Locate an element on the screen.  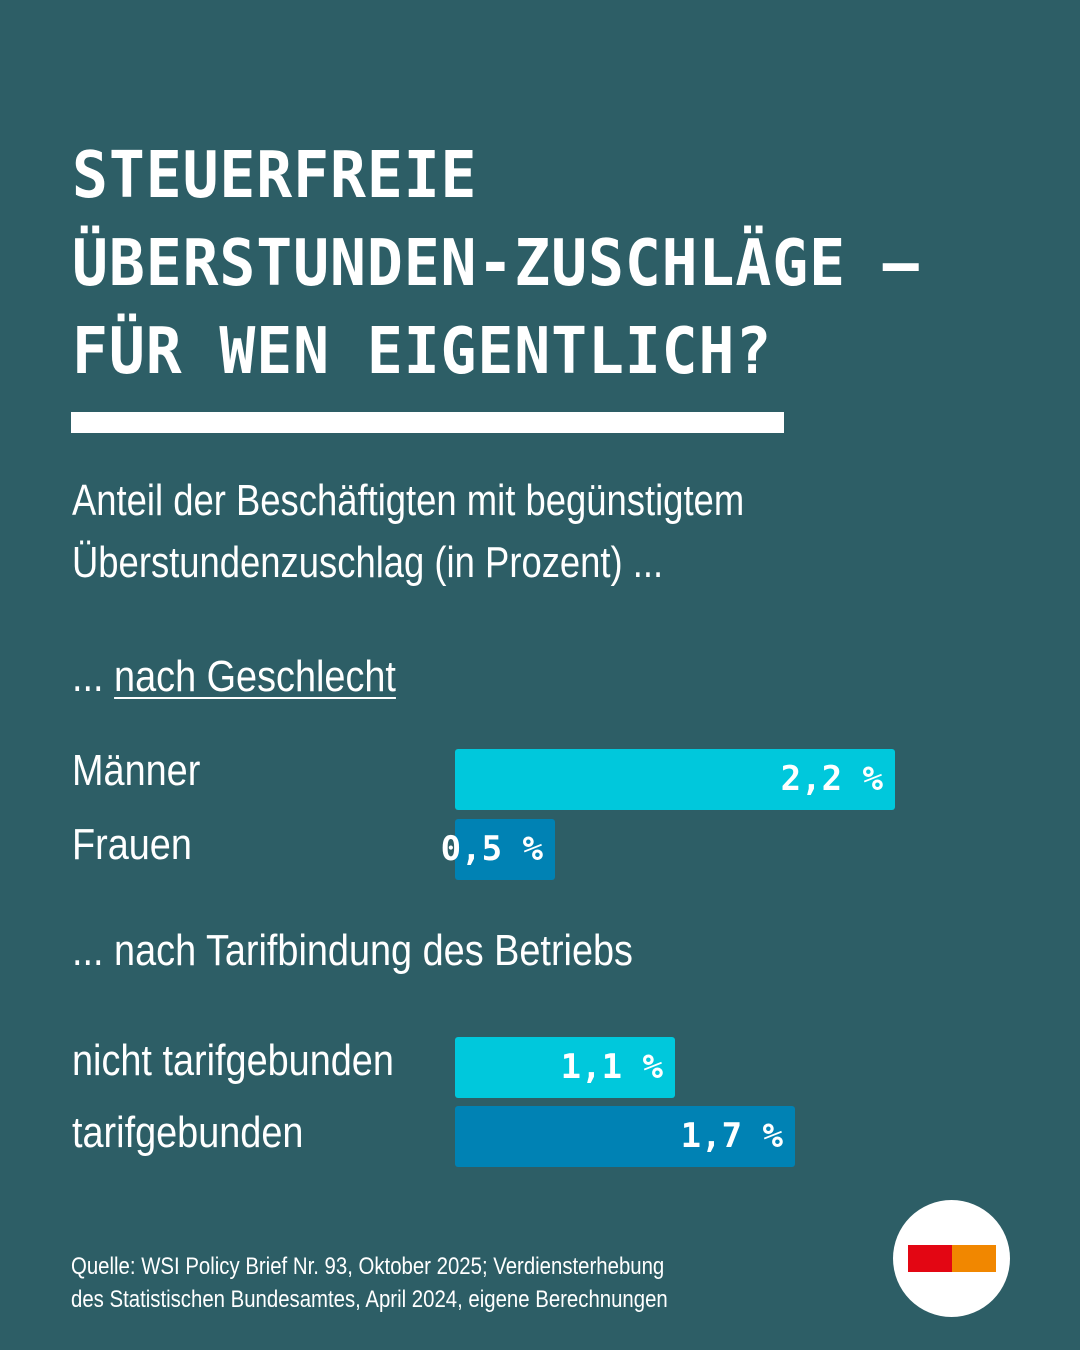
bar-value-label: 0,5 % is located at coordinates (491, 849).